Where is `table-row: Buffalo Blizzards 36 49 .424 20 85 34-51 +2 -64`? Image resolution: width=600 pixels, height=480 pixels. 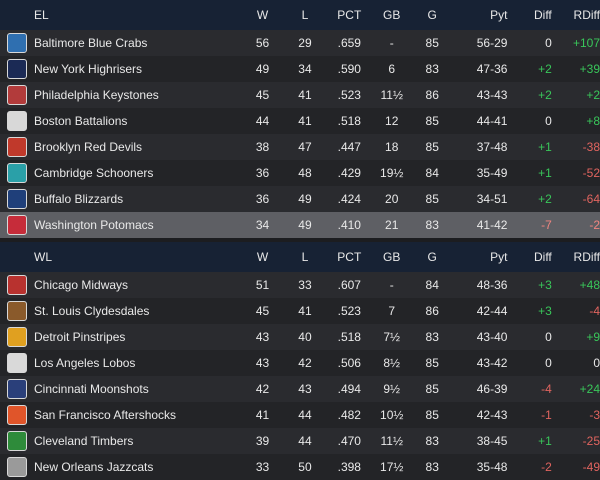 table-row: Buffalo Blizzards 36 49 .424 20 85 34-51 +2 -64 is located at coordinates (300, 199).